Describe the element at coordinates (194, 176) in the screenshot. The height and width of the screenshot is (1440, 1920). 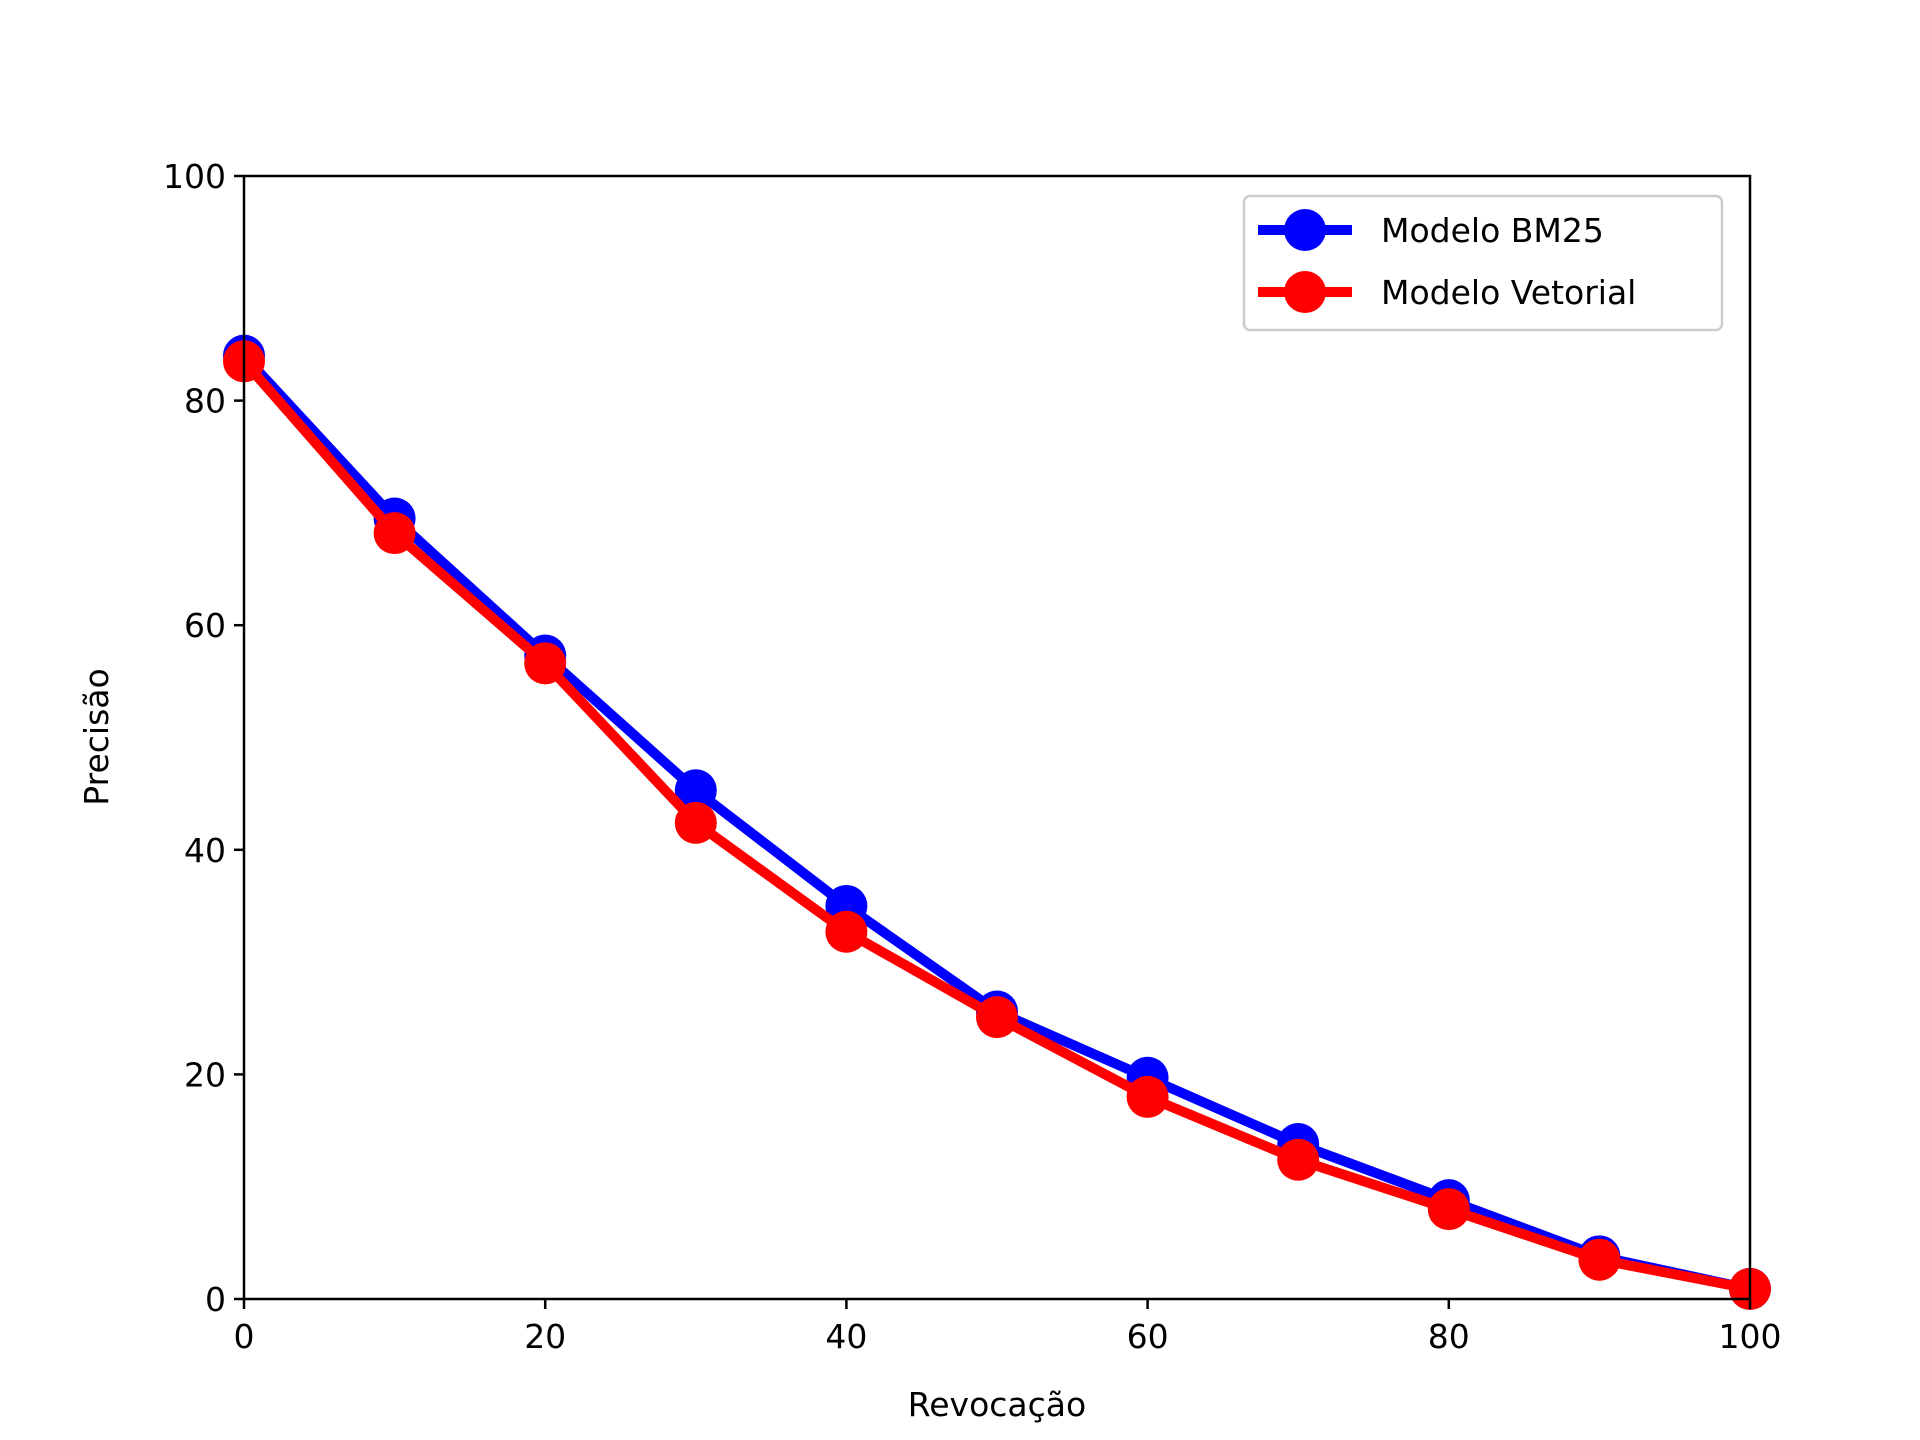
I see `y-tick-label: 100` at that location.